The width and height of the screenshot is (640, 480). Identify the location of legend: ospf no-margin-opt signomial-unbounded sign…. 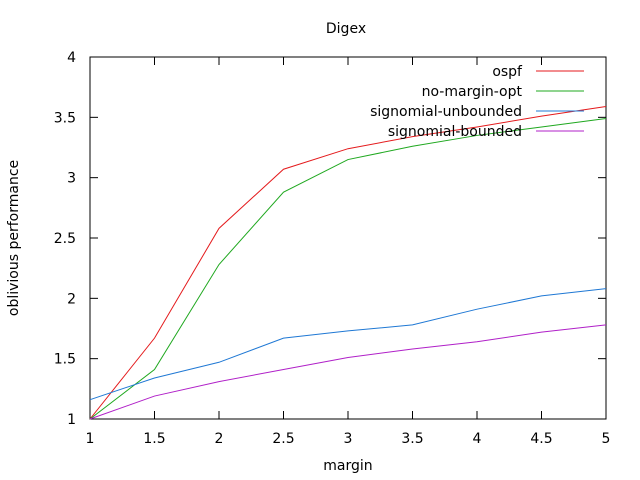
(477, 102).